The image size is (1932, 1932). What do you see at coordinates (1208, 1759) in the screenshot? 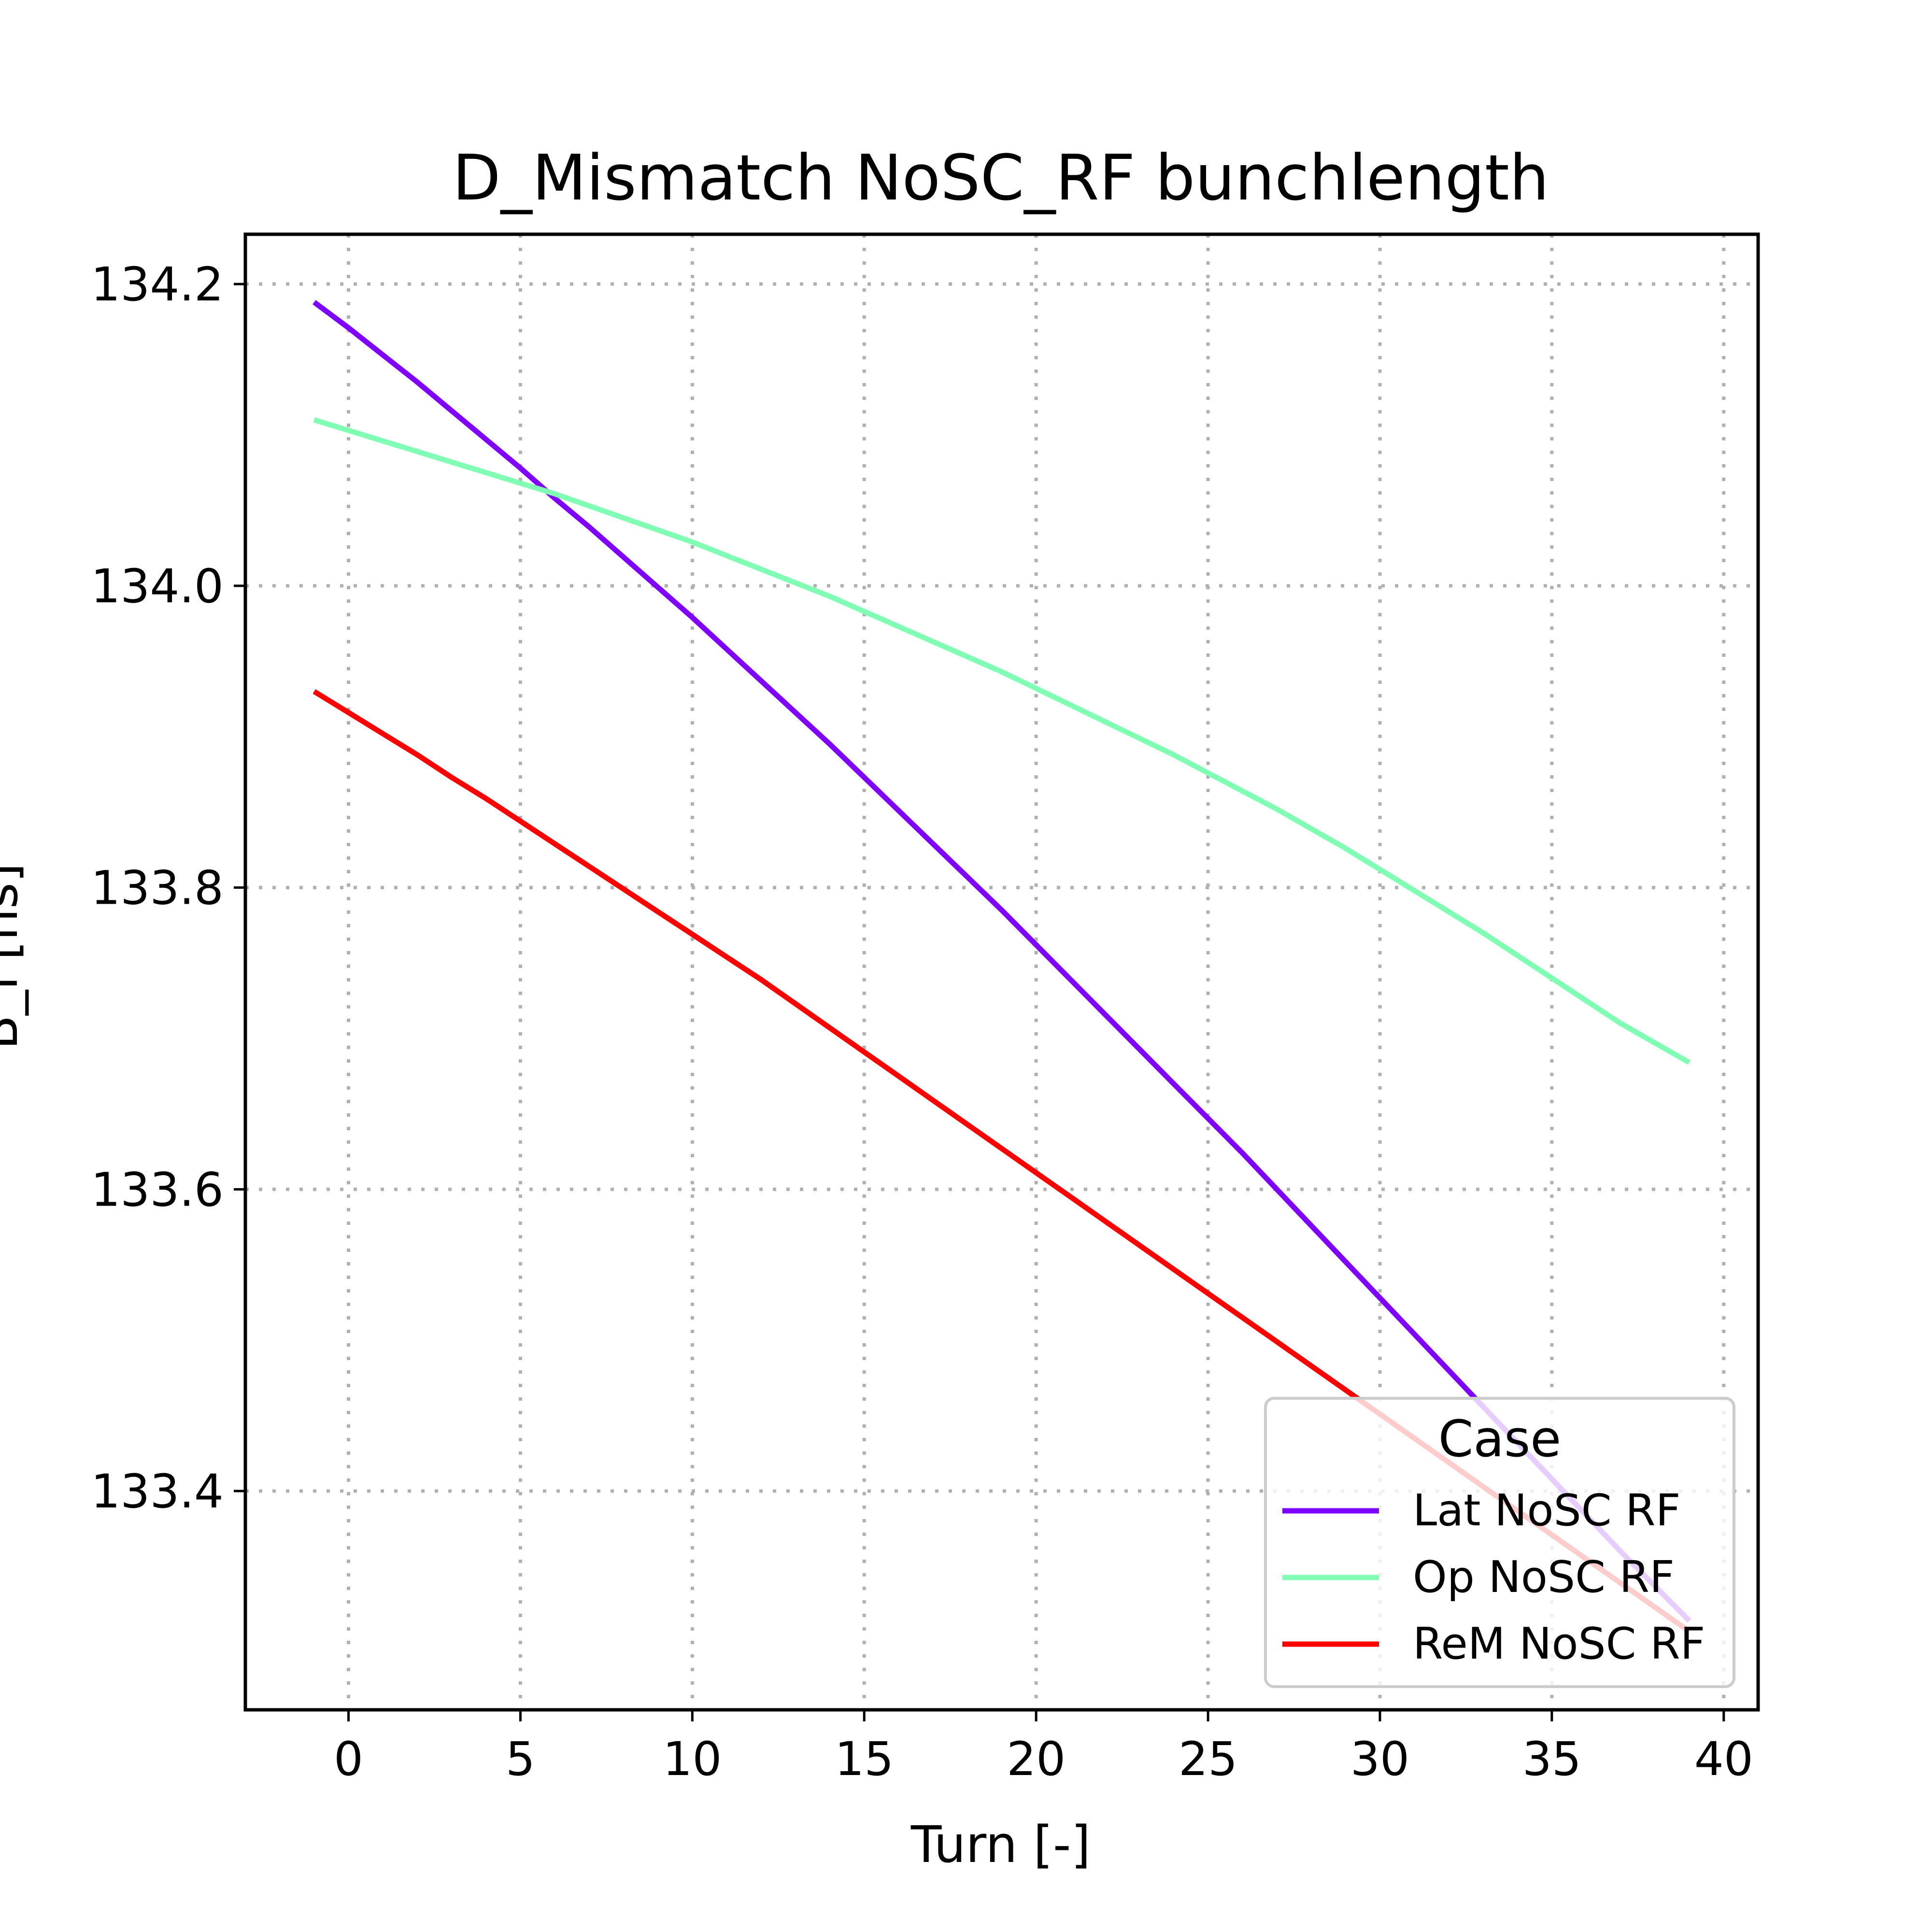
I see `x-tick-label: 25` at bounding box center [1208, 1759].